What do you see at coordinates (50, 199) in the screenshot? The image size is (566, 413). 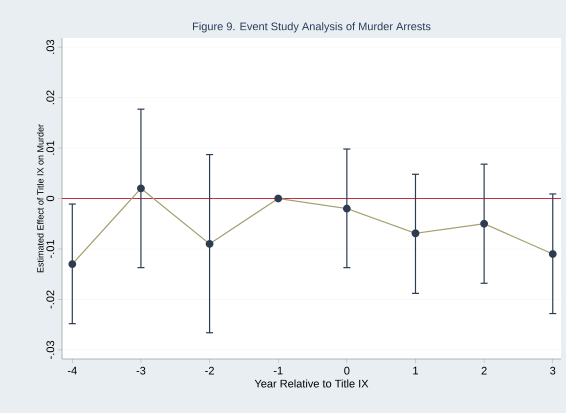 I see `y-tick-label: 0` at bounding box center [50, 199].